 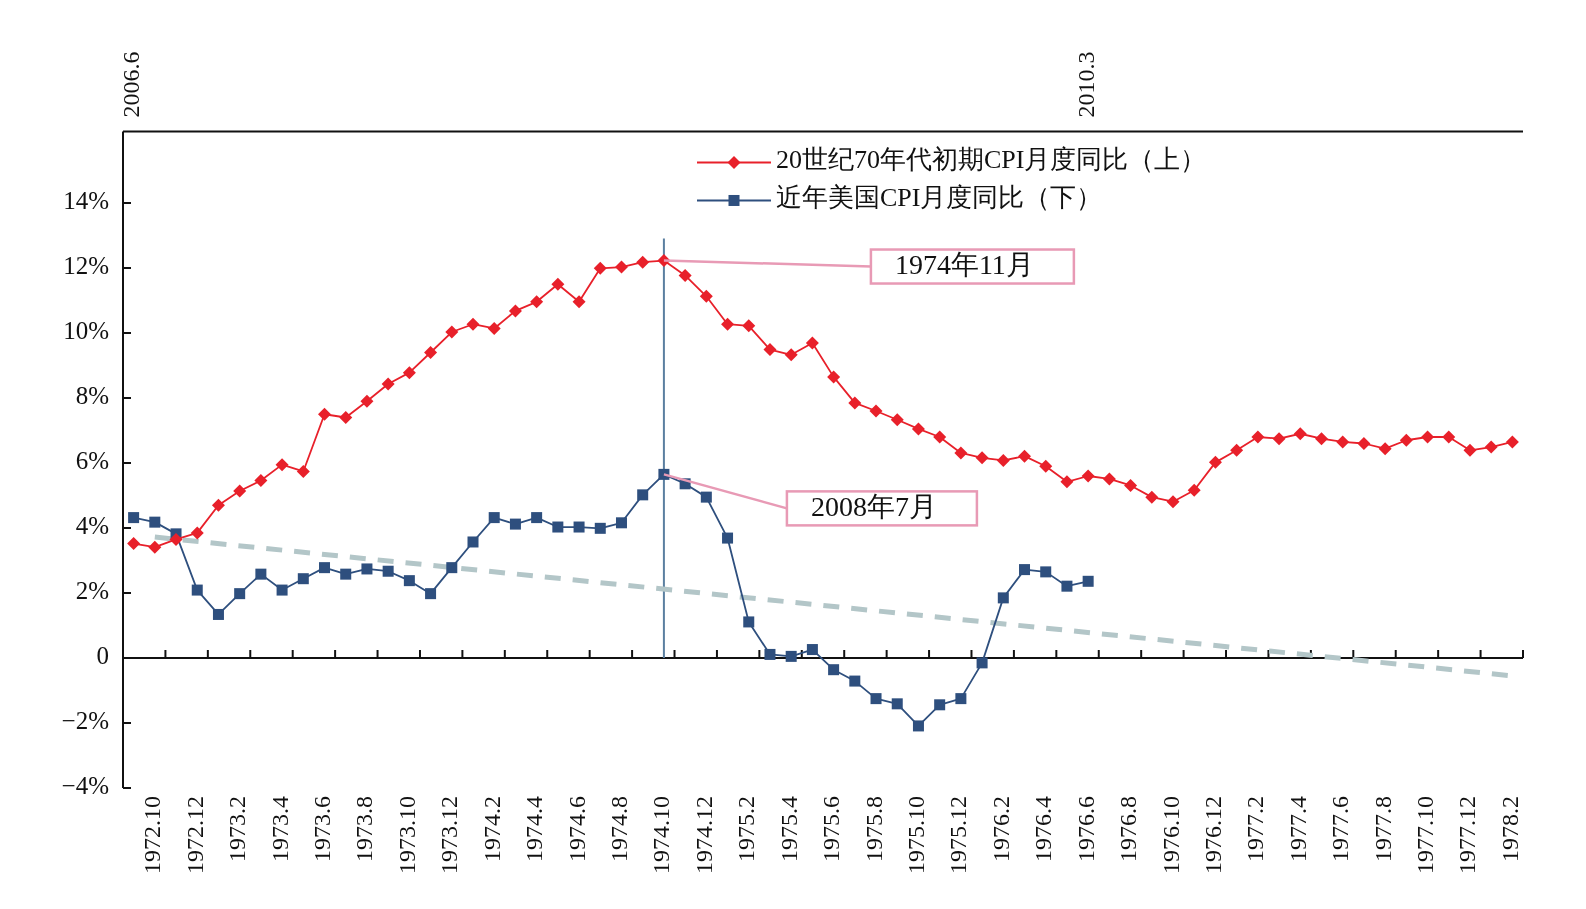 What do you see at coordinates (102, 655) in the screenshot?
I see `y-tick-label: 0` at bounding box center [102, 655].